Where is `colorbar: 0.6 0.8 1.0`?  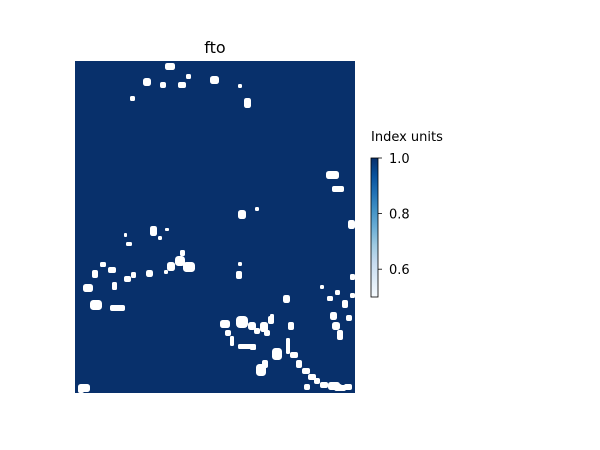 colorbar: 0.6 0.8 1.0 is located at coordinates (390, 225).